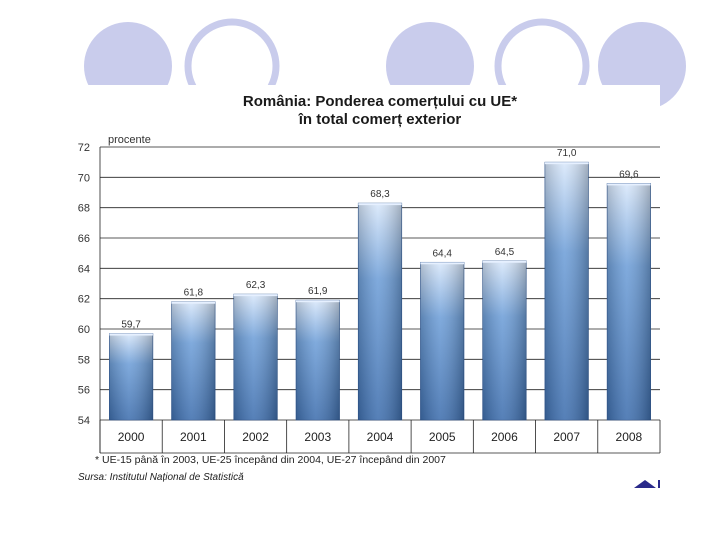  I want to click on y-tick-label: 62, so click(84, 300).